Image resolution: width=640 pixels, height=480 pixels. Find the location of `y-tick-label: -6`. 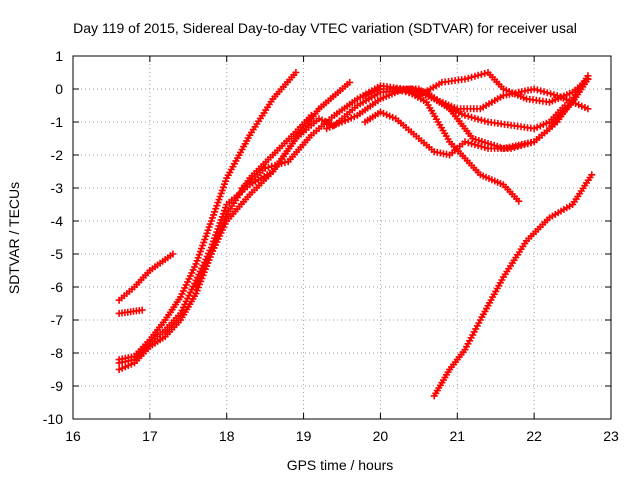

y-tick-label: -6 is located at coordinates (57, 287).